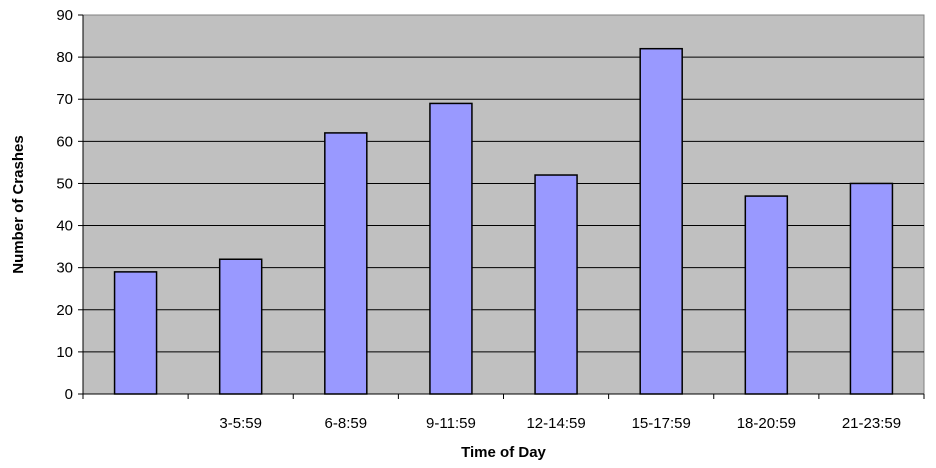  I want to click on x-tick-label: 21-23:59, so click(871, 423).